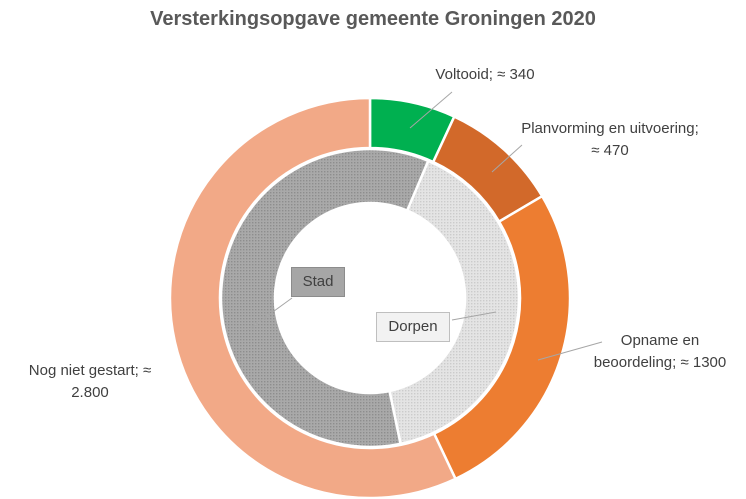 The height and width of the screenshot is (499, 746). I want to click on data-label: Voltooid; ≈ 340, so click(485, 74).